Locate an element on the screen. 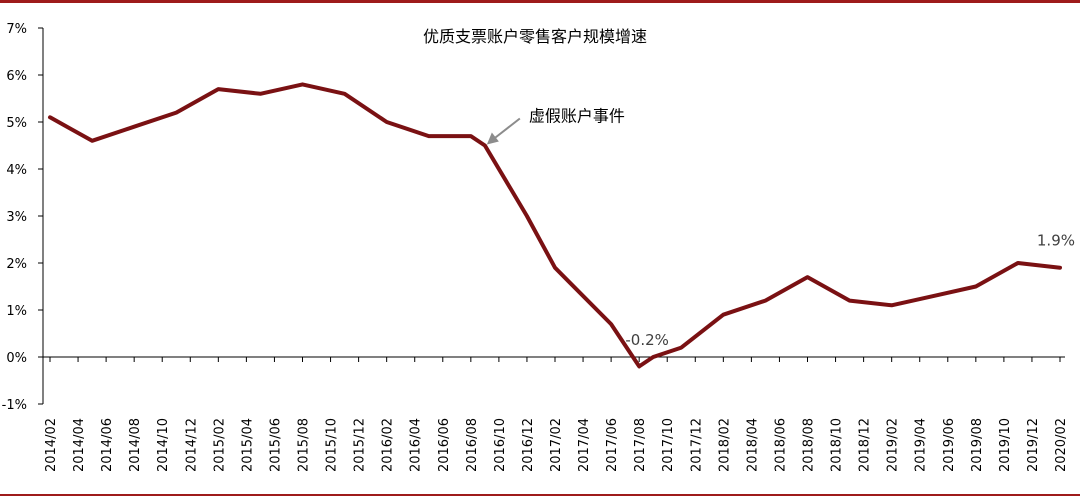 The height and width of the screenshot is (499, 1080). x-tick-label: 2016/04 is located at coordinates (416, 445).